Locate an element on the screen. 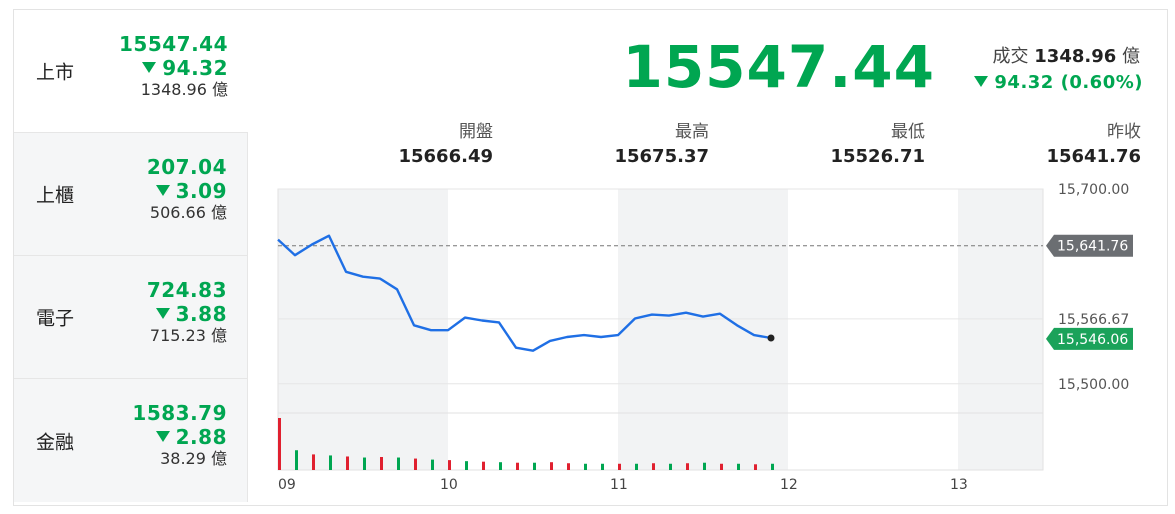  x-tick-label: 12 is located at coordinates (789, 485).